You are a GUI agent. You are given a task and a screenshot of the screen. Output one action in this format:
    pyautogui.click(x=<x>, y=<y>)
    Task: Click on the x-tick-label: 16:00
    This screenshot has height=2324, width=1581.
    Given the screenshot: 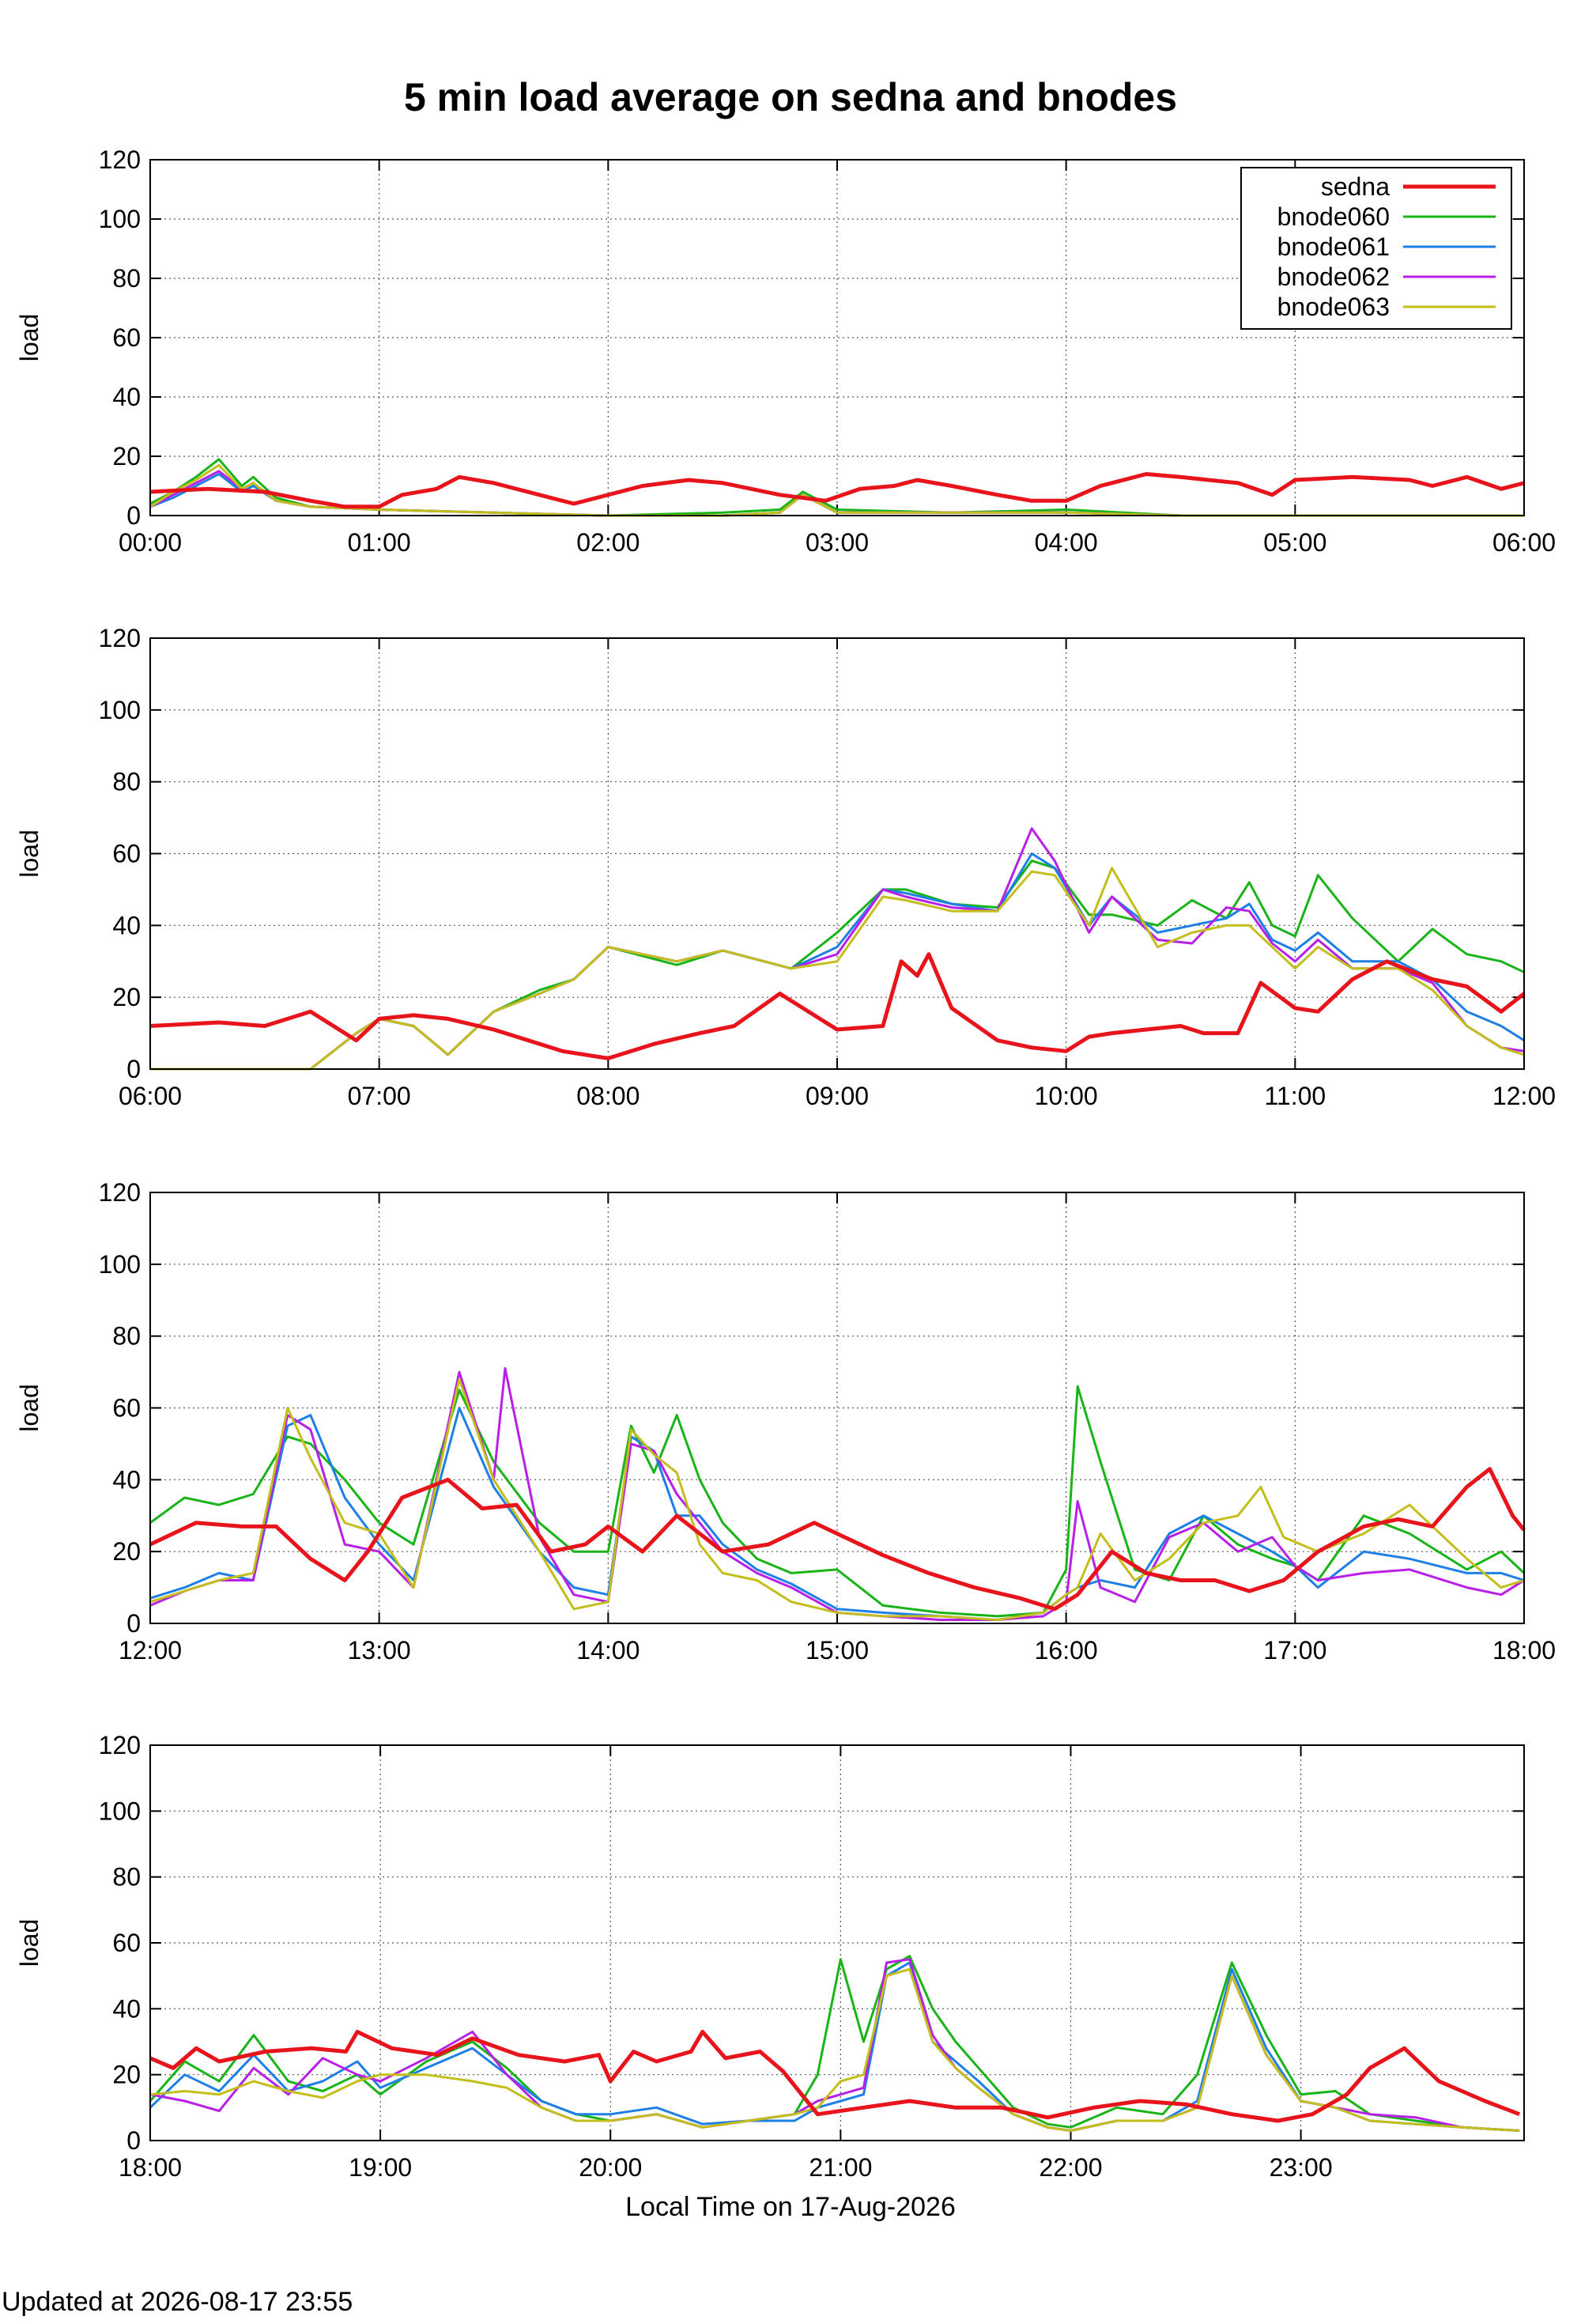 What is the action you would take?
    pyautogui.click(x=1066, y=1650)
    